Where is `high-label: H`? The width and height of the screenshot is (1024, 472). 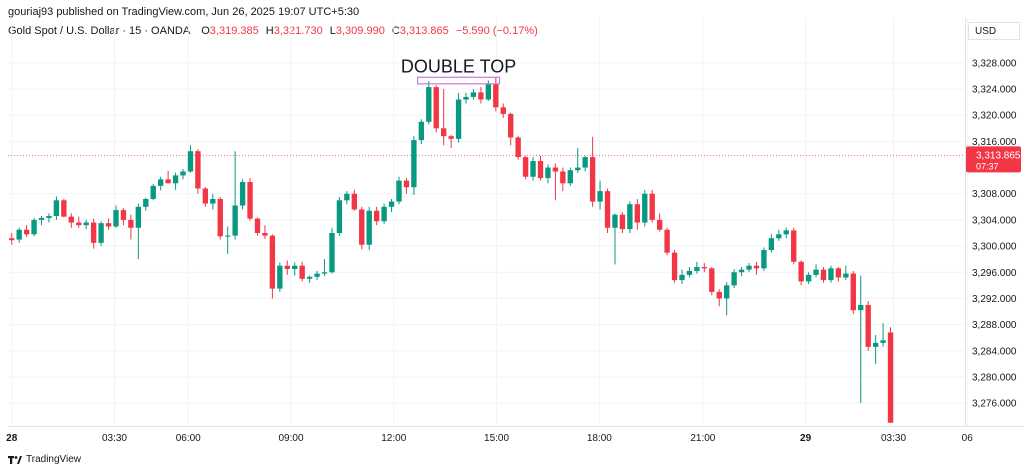 high-label: H is located at coordinates (269, 31).